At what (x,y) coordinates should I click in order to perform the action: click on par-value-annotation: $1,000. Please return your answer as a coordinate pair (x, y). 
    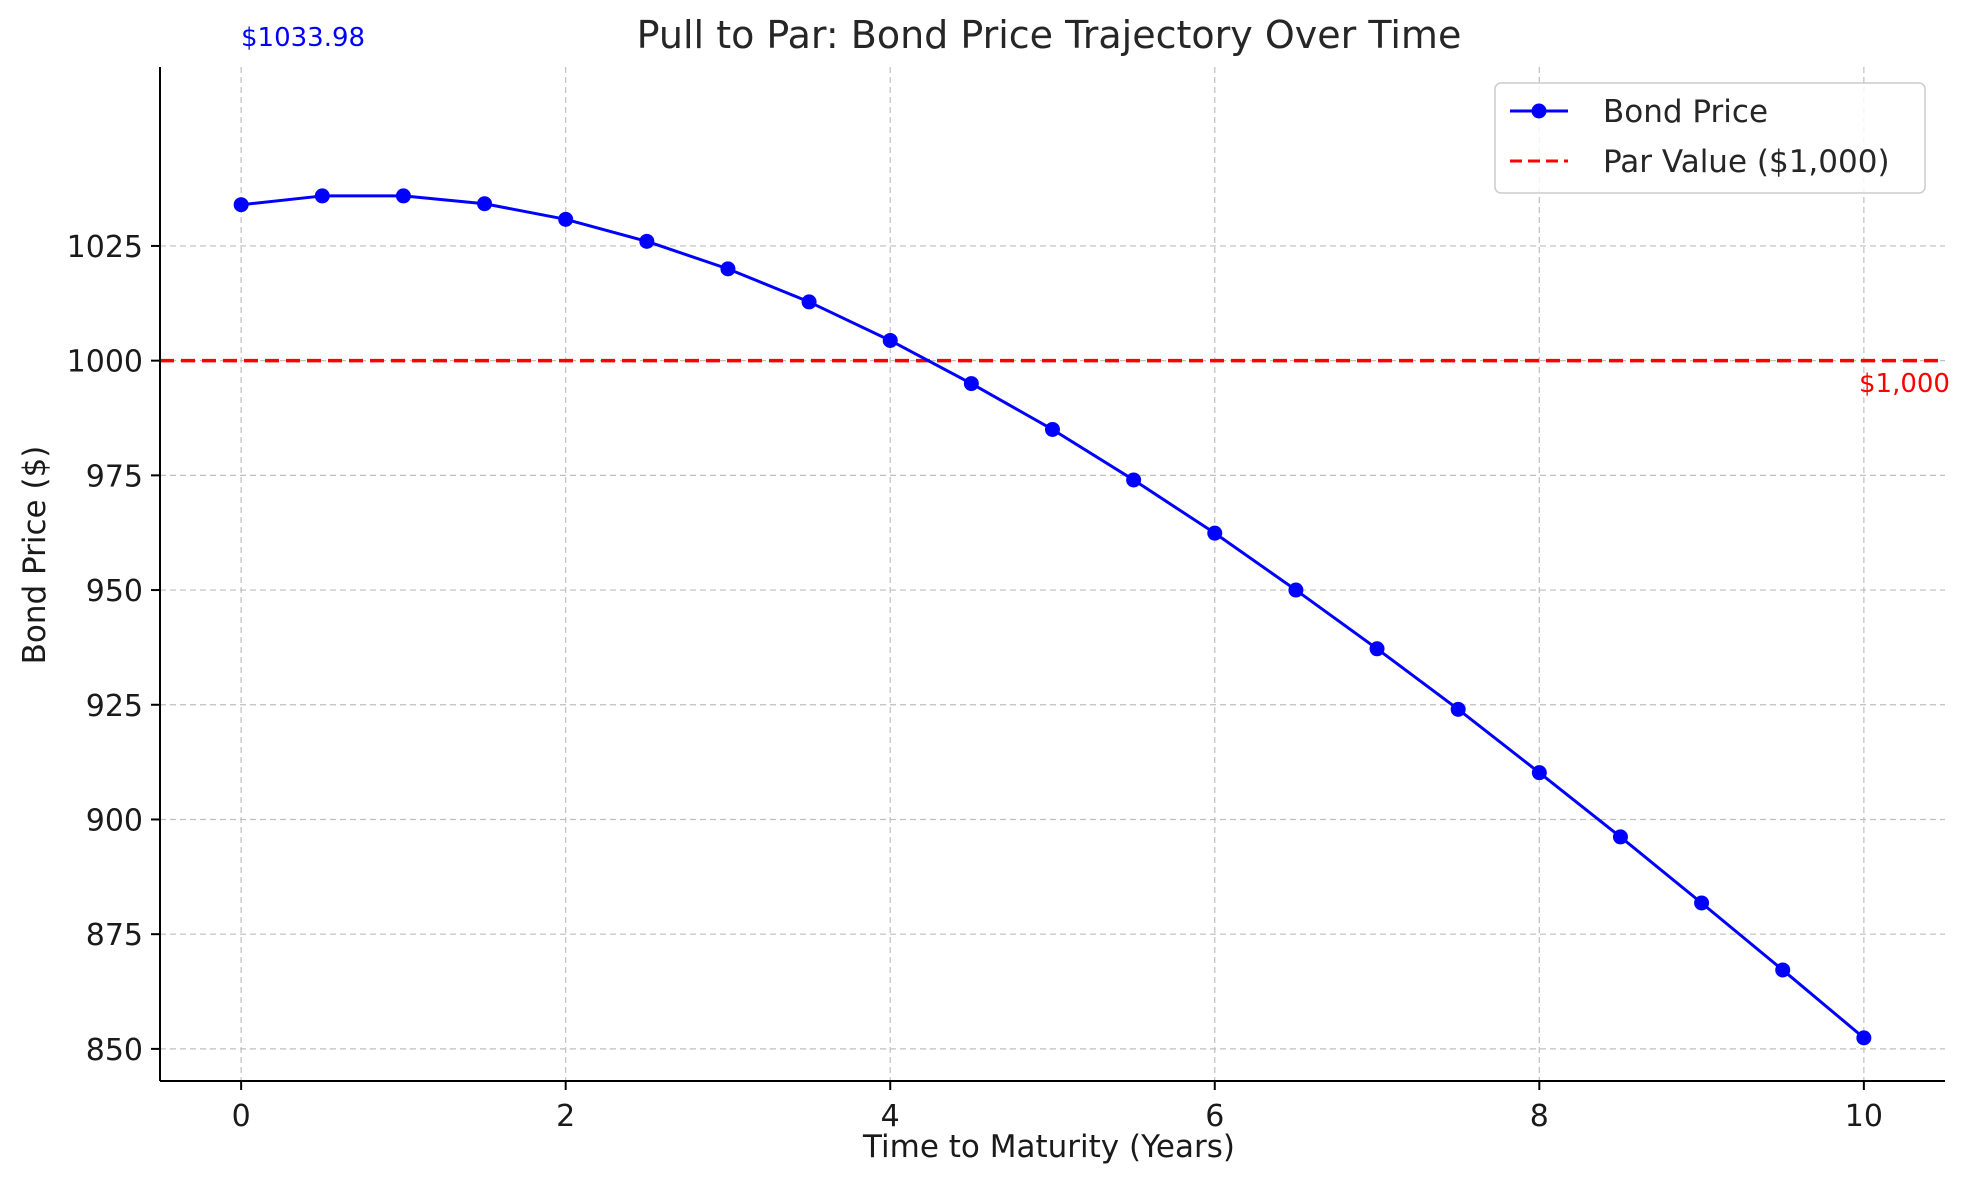
    Looking at the image, I should click on (1904, 384).